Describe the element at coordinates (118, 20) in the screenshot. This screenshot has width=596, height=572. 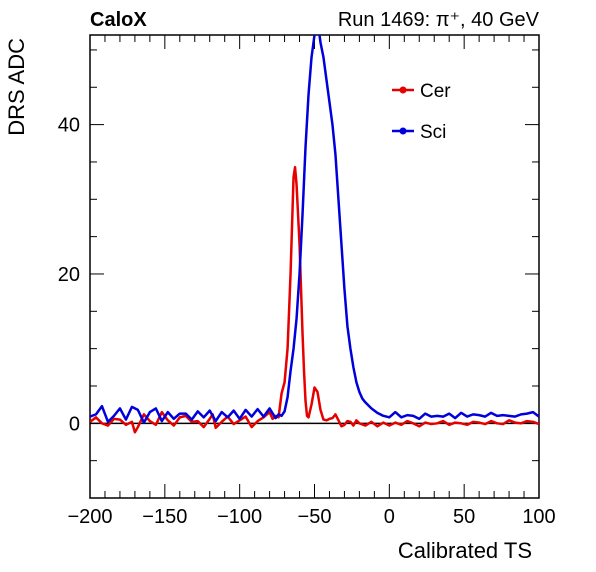
I see `experiment-label: CaloX` at that location.